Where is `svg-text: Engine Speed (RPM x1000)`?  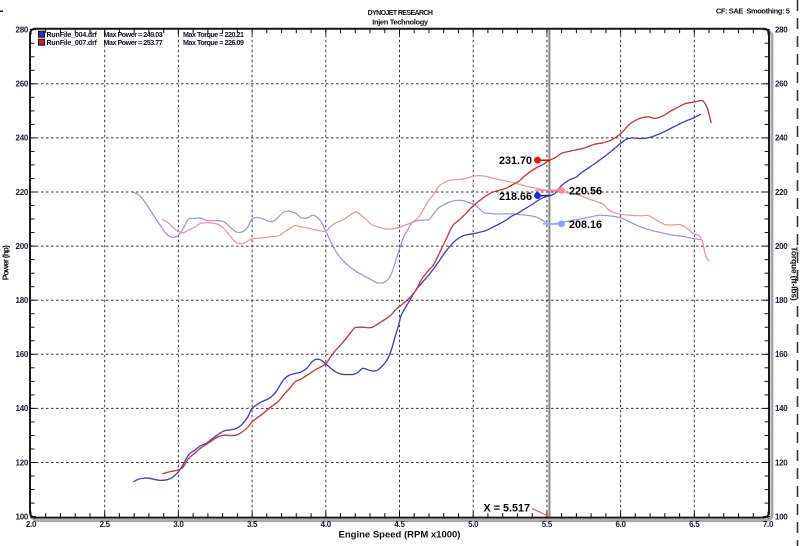
svg-text: Engine Speed (RPM x1000) is located at coordinates (400, 535).